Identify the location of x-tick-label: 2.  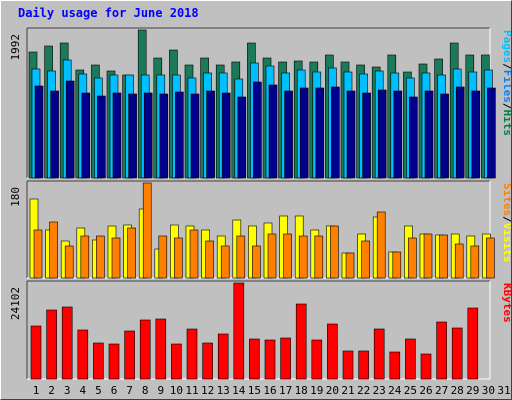
(51, 390).